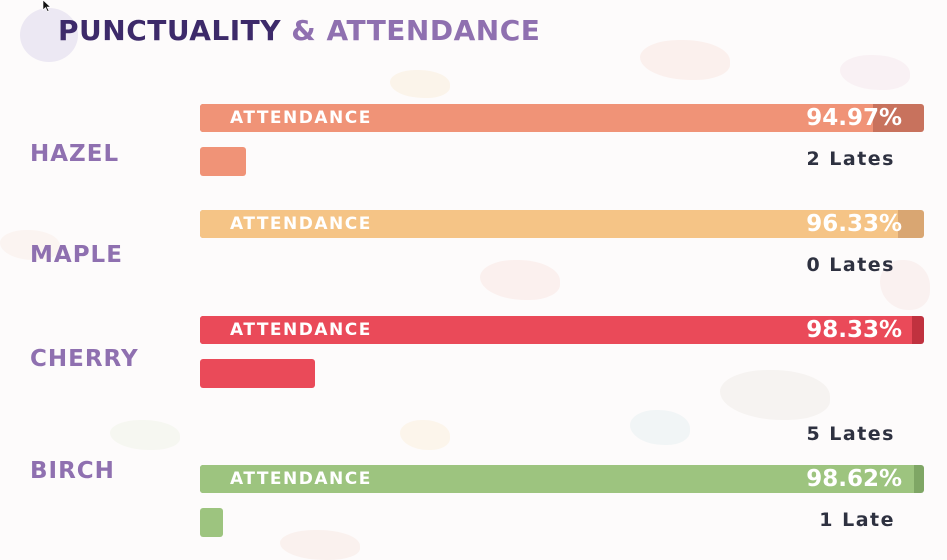  Describe the element at coordinates (857, 520) in the screenshot. I see `lates-label: 1 Late` at that location.